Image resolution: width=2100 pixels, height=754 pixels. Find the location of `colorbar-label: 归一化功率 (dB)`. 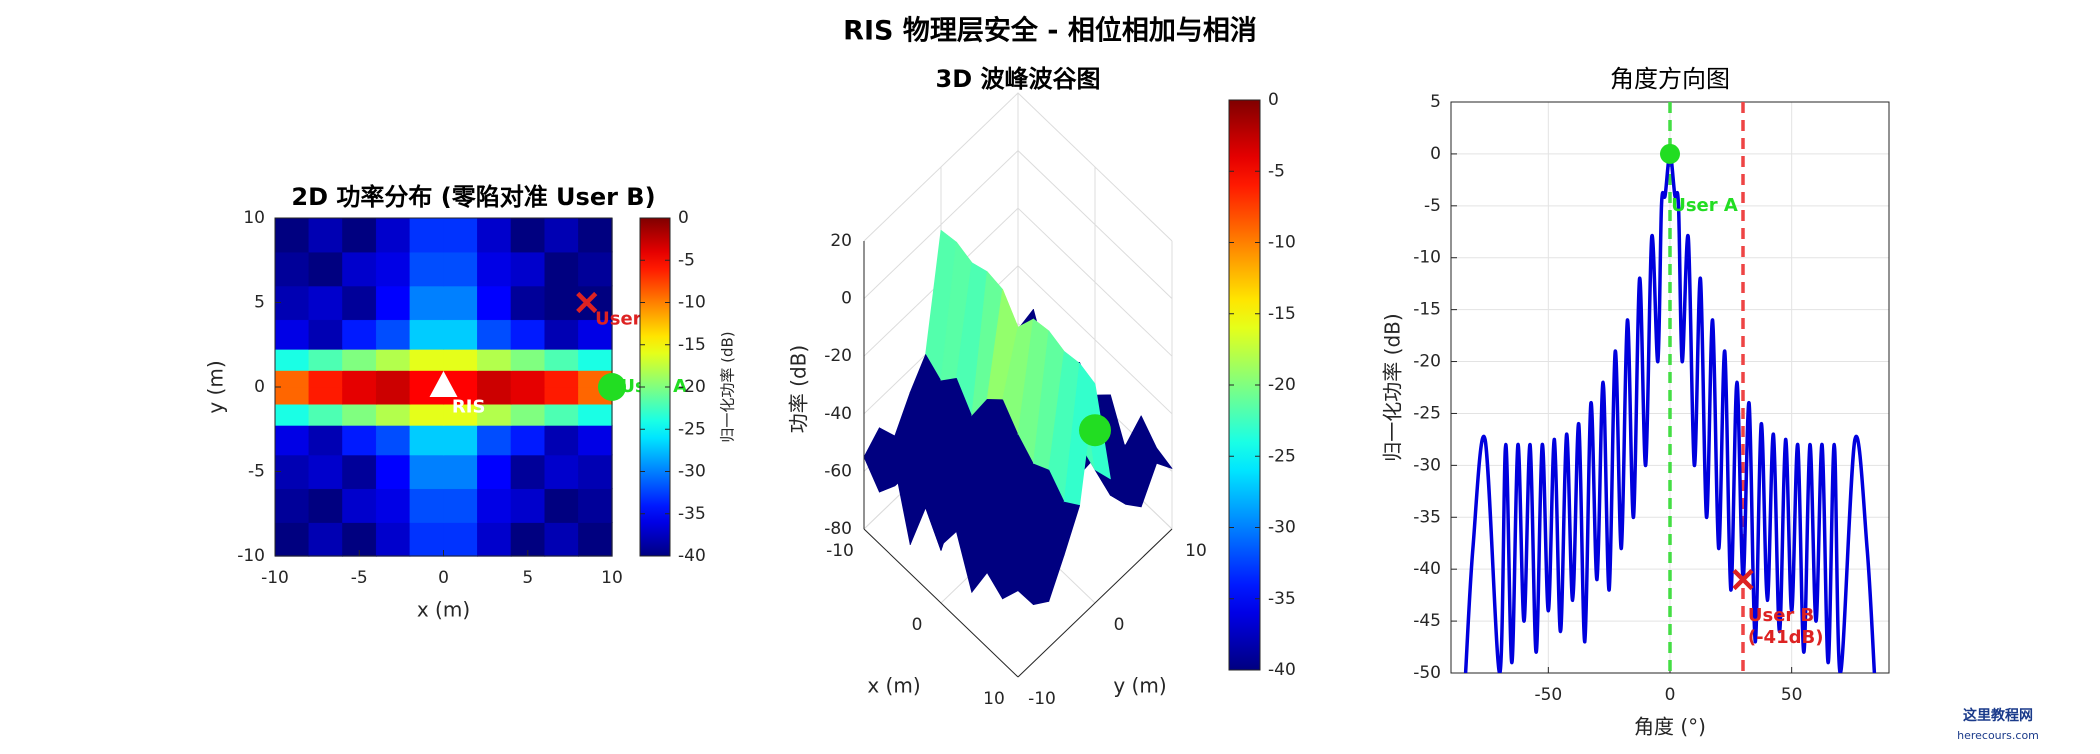

colorbar-label: 归一化功率 (dB) is located at coordinates (728, 386).